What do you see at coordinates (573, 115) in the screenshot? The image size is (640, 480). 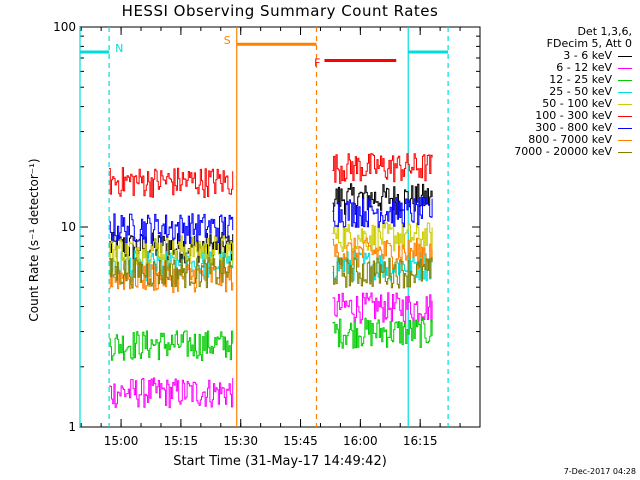 I see `legend-entry-label: 100 - 300 keV` at bounding box center [573, 115].